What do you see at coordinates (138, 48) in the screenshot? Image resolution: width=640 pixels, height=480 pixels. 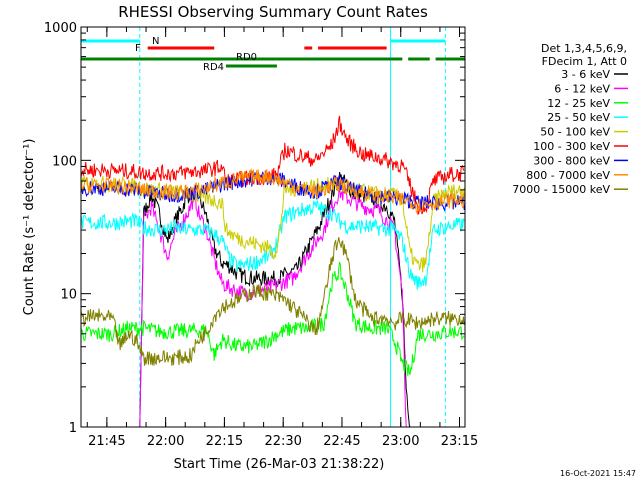 I see `flag-label-f: F` at bounding box center [138, 48].